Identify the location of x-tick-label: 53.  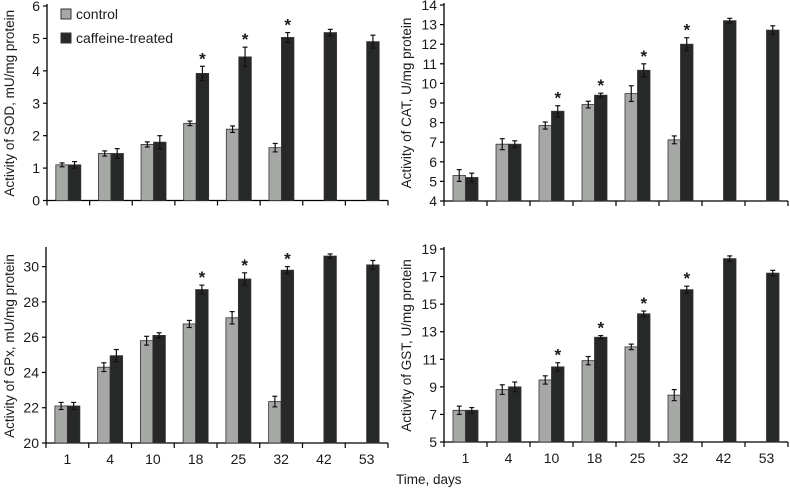
(367, 459).